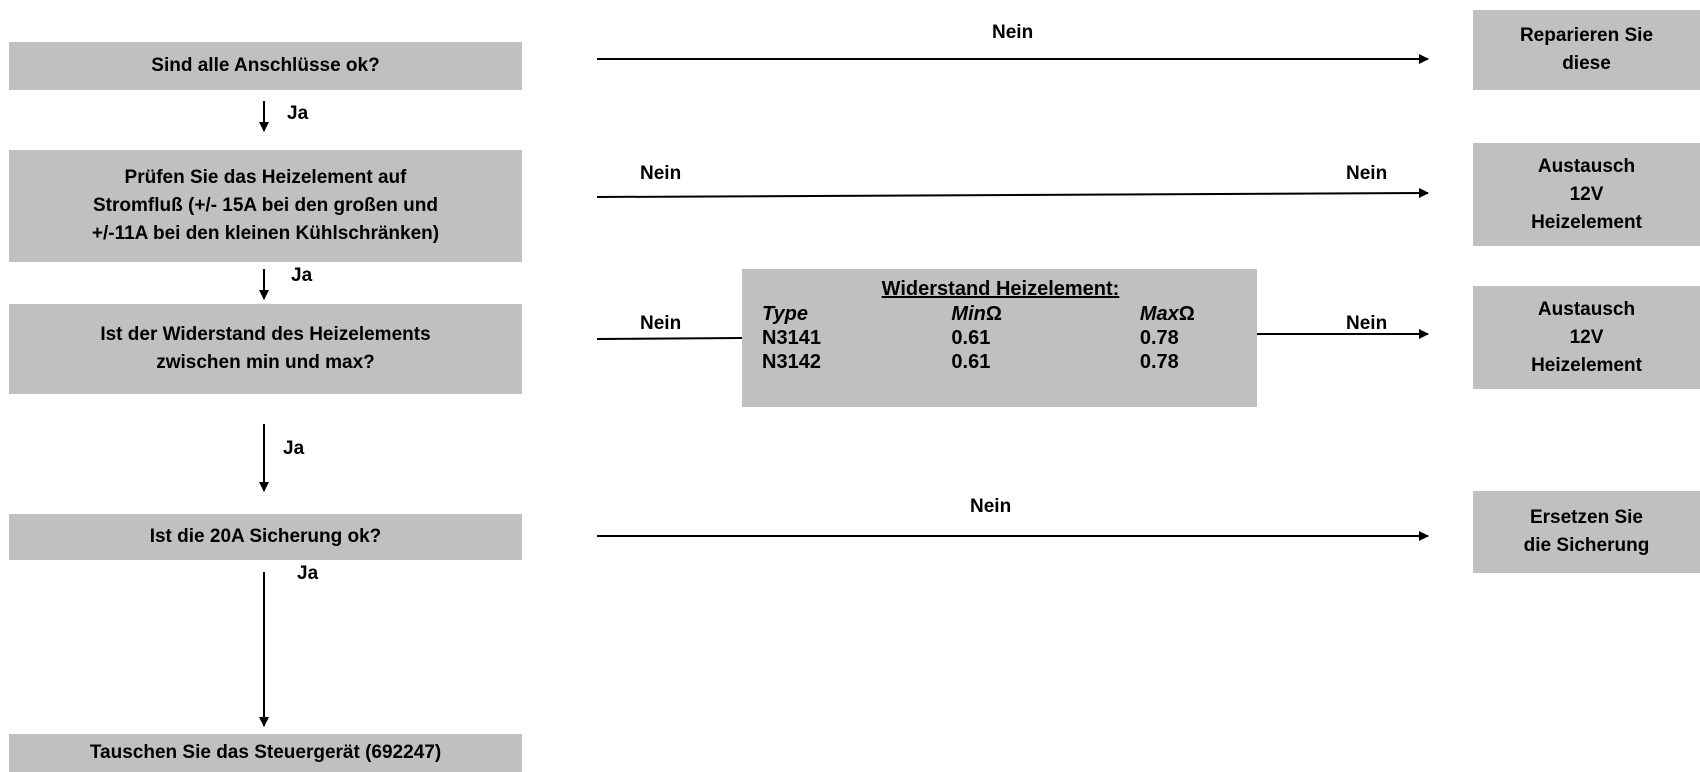 The height and width of the screenshot is (772, 1700). I want to click on no-label-3b: Nein, so click(1367, 323).